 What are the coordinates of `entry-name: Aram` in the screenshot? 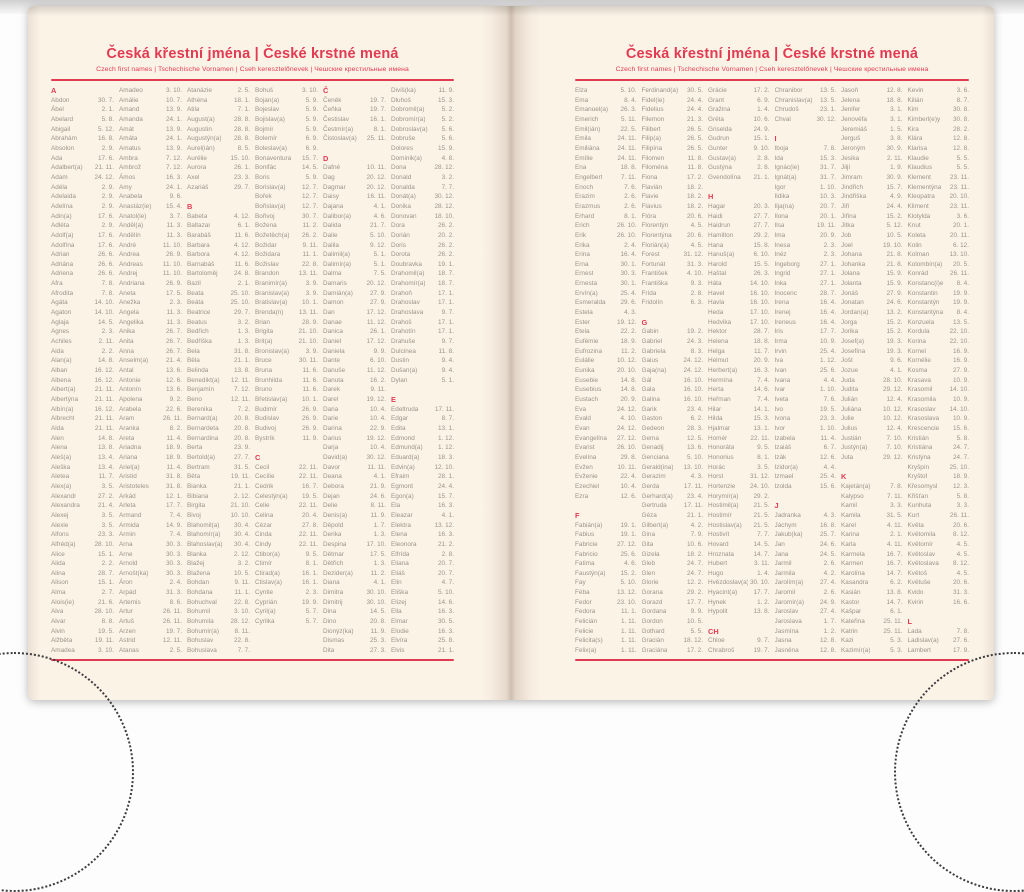 It's located at (127, 419).